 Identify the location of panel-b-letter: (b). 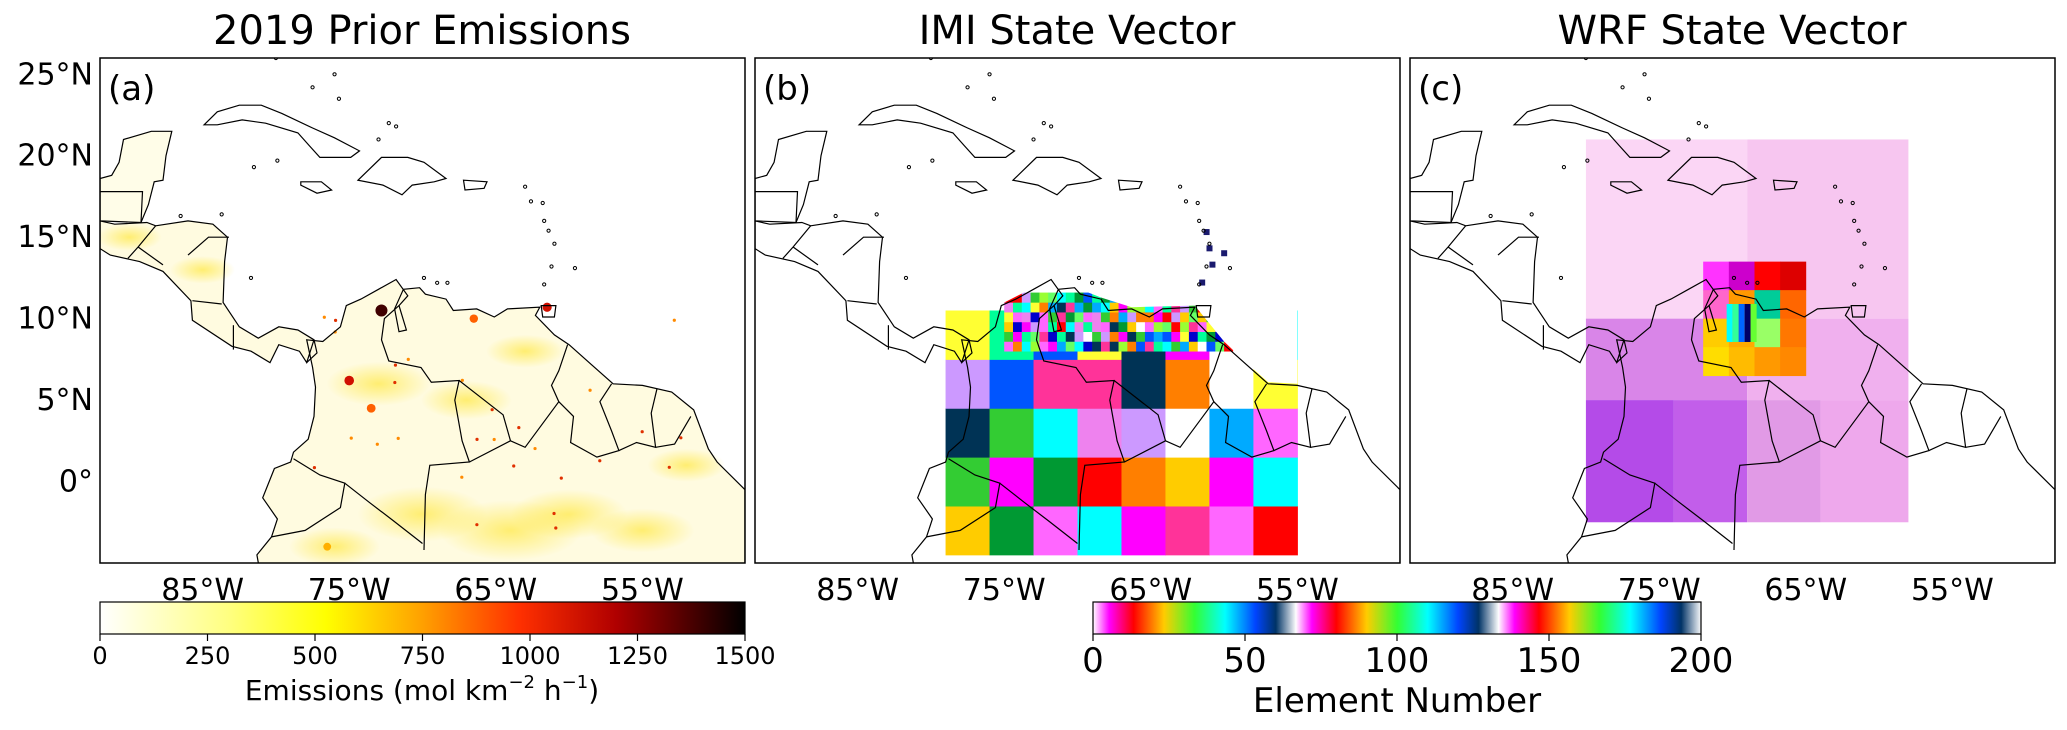
(787, 89).